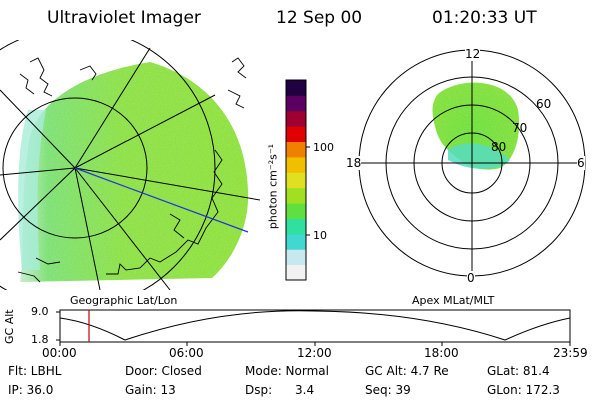 The width and height of the screenshot is (600, 400). What do you see at coordinates (35, 371) in the screenshot?
I see `flt-field: Flt: LBHL` at bounding box center [35, 371].